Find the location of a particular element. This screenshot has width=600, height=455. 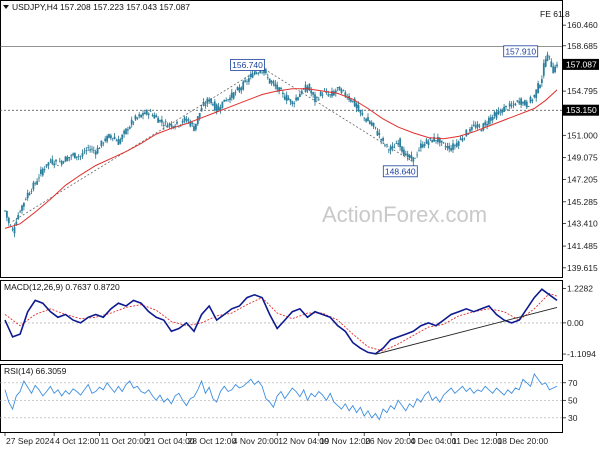

price-annotation-label: 148.640 is located at coordinates (400, 171).